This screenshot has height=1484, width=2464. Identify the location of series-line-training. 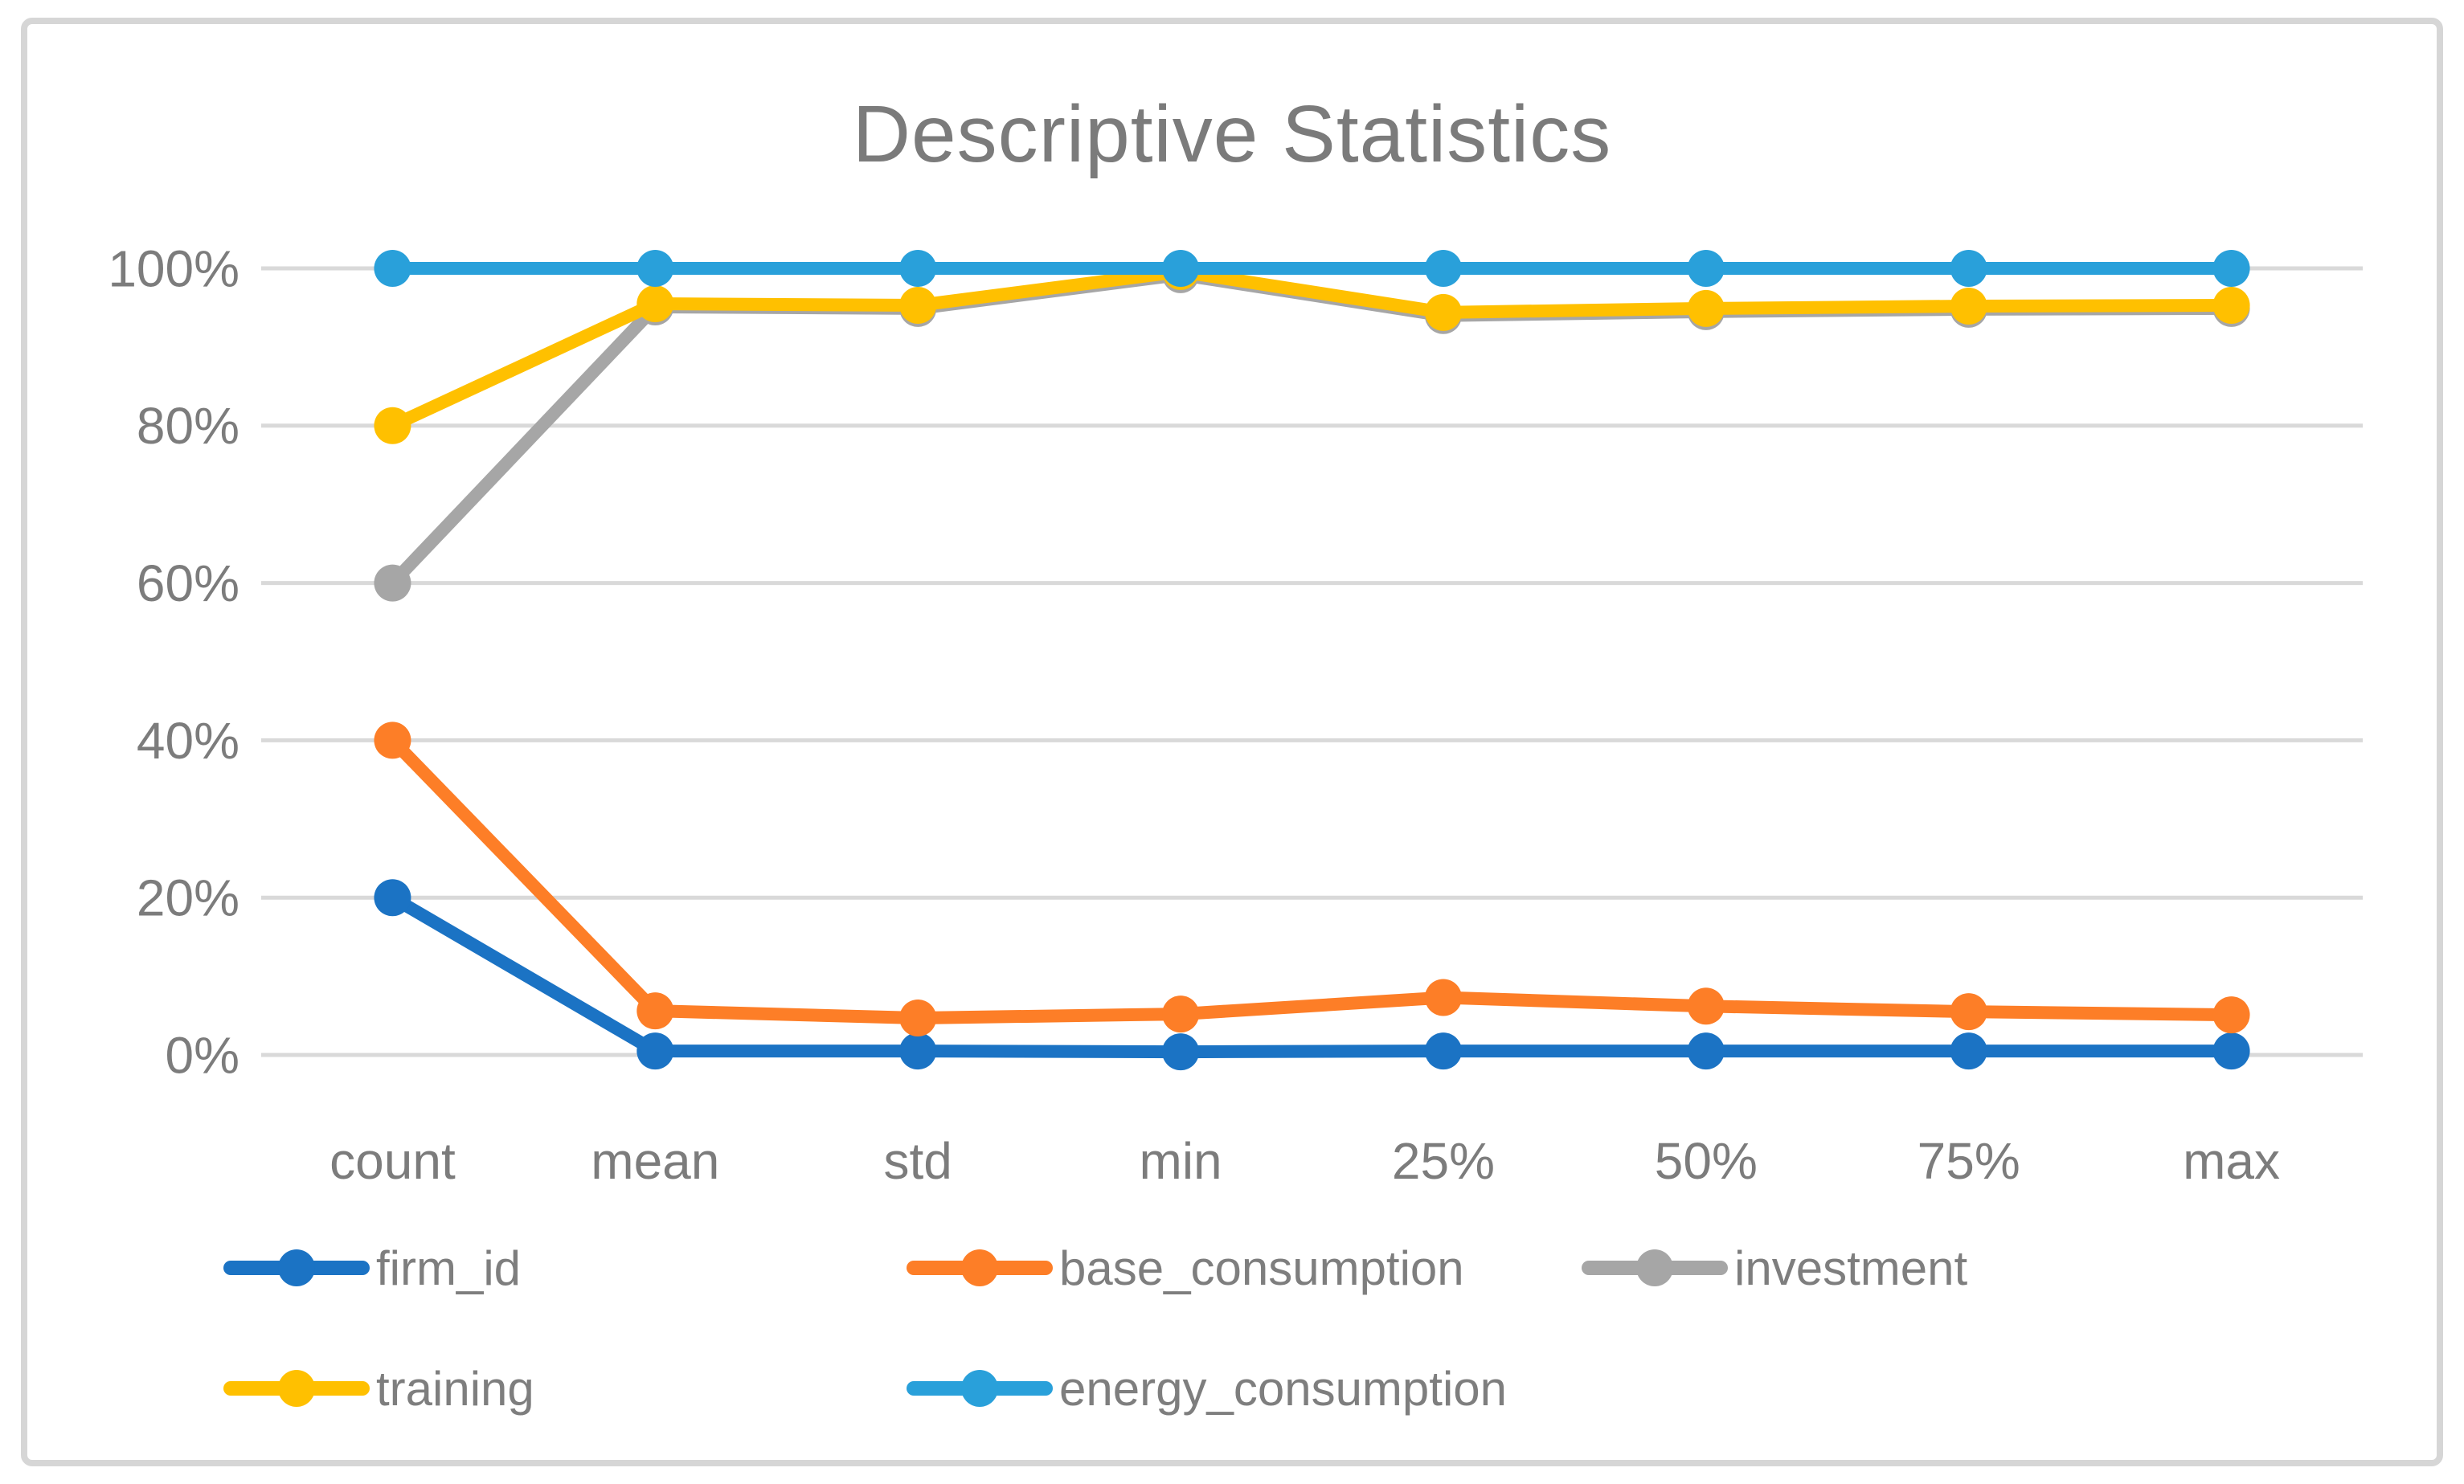
(1312, 348).